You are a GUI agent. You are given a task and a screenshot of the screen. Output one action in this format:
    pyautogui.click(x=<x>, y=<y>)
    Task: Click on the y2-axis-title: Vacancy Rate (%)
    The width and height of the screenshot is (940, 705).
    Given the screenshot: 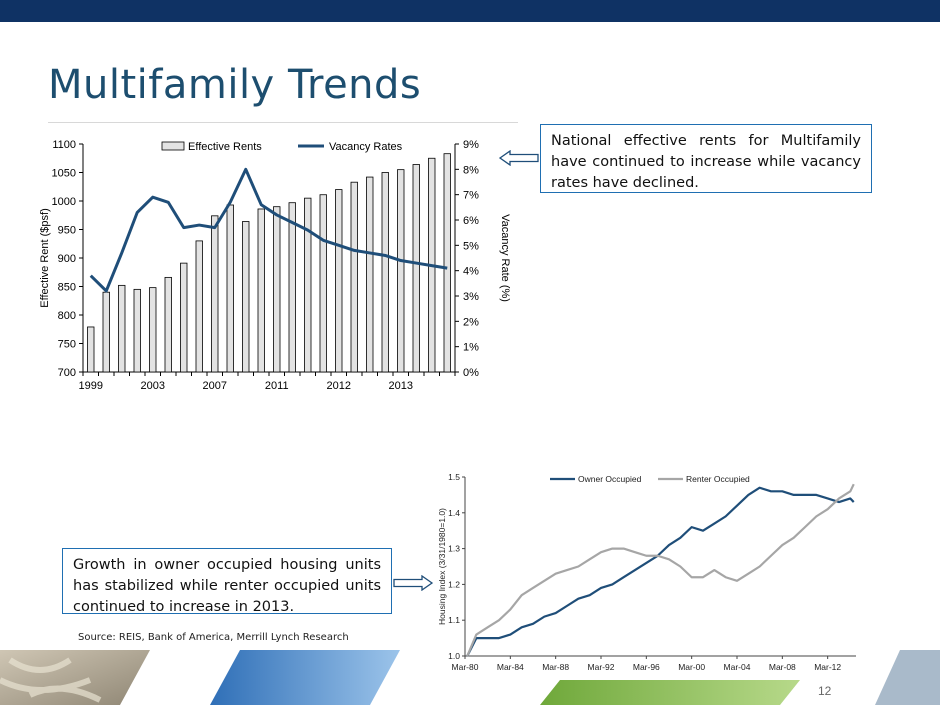 What is the action you would take?
    pyautogui.click(x=505, y=258)
    